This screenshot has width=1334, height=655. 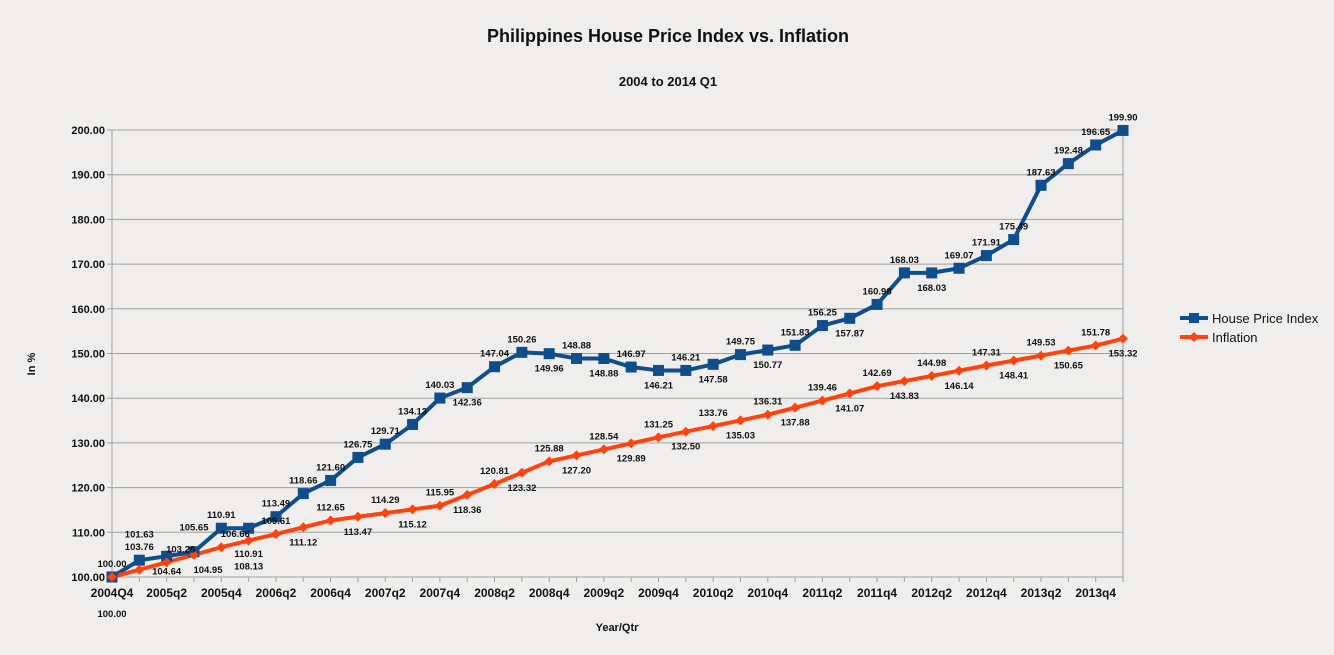 I want to click on data-label: 103.76, so click(x=139, y=547).